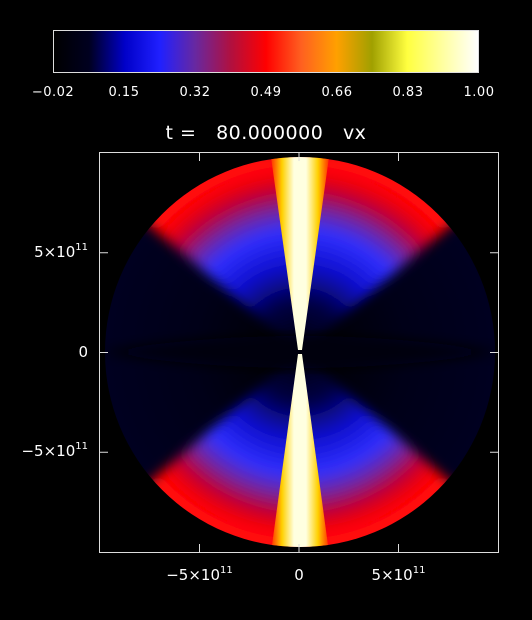 Image resolution: width=532 pixels, height=620 pixels. Describe the element at coordinates (266, 133) in the screenshot. I see `plot-title: t = 80.000000 vx` at that location.